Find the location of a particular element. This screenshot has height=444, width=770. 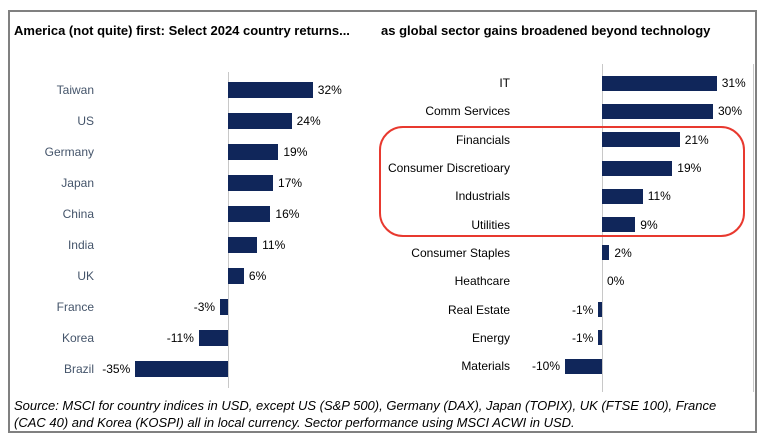

category-label: Real Estate is located at coordinates (478, 309).